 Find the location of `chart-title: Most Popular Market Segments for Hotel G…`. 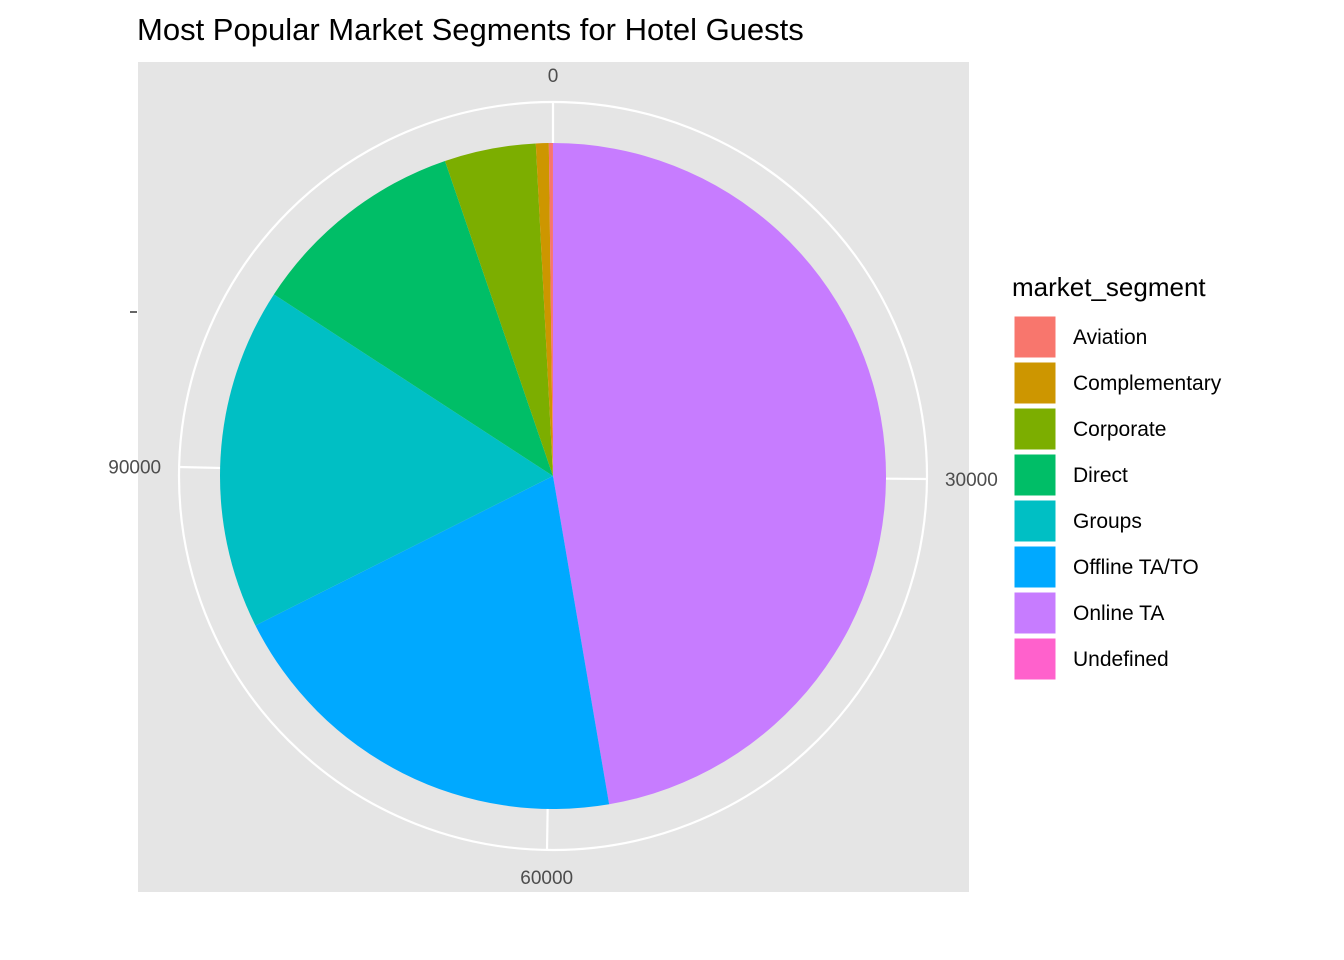

chart-title: Most Popular Market Segments for Hotel G… is located at coordinates (470, 29).